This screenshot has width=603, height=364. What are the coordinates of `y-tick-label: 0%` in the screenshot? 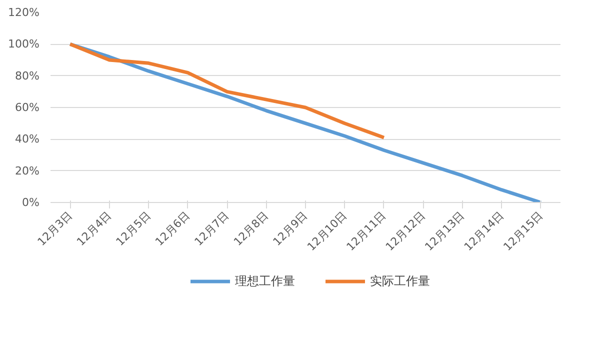 It's located at (31, 202).